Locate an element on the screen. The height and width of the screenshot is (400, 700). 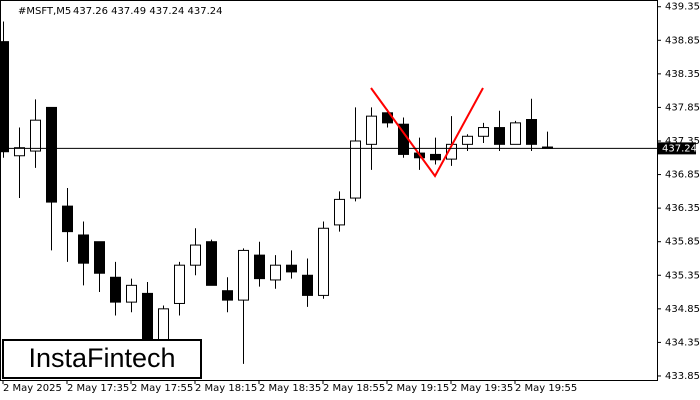
y-tick-label: 436.85 is located at coordinates (682, 175).